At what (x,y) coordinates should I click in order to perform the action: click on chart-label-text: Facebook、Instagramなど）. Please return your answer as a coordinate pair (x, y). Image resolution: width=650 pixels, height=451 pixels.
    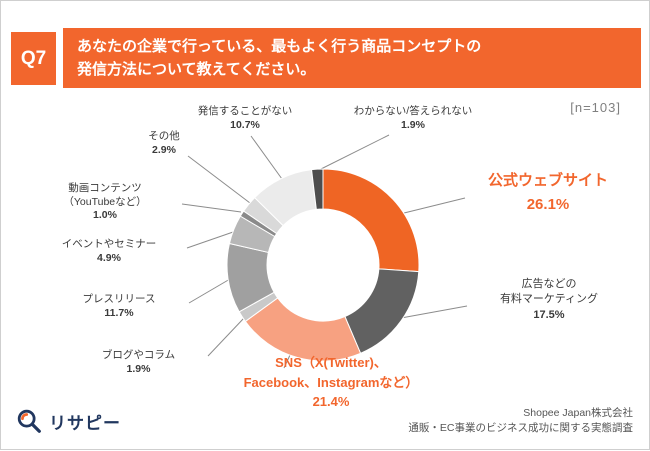
    Looking at the image, I should click on (331, 382).